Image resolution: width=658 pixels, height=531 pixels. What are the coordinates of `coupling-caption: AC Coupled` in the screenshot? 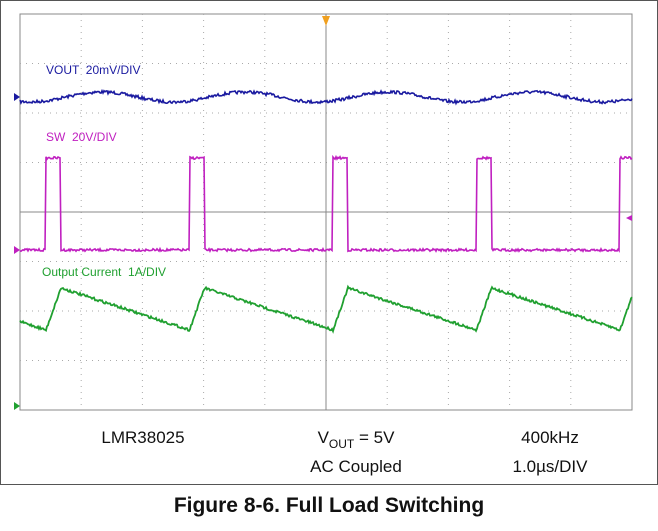 It's located at (356, 466).